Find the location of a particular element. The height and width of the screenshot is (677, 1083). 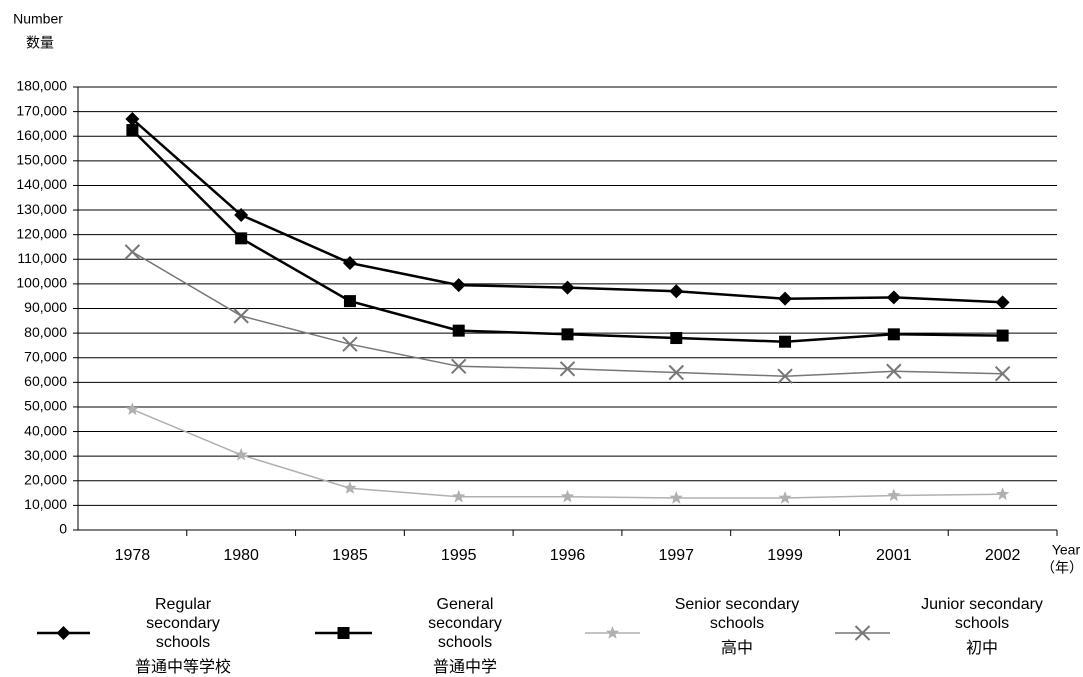

x-tick-label: 1985 is located at coordinates (350, 555).